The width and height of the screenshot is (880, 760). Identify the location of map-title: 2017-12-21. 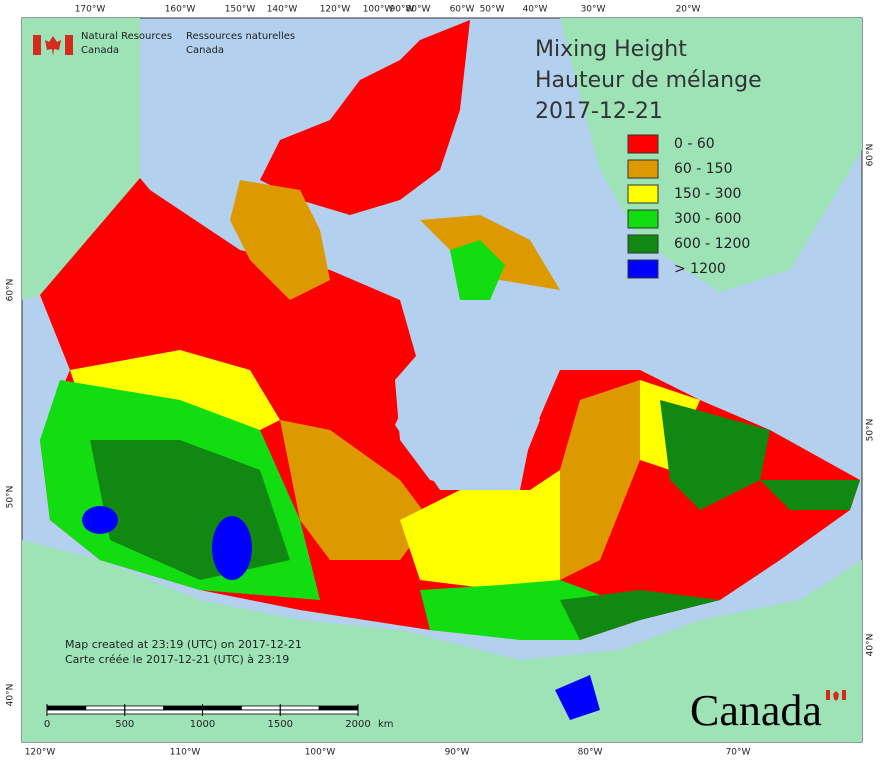
(599, 111).